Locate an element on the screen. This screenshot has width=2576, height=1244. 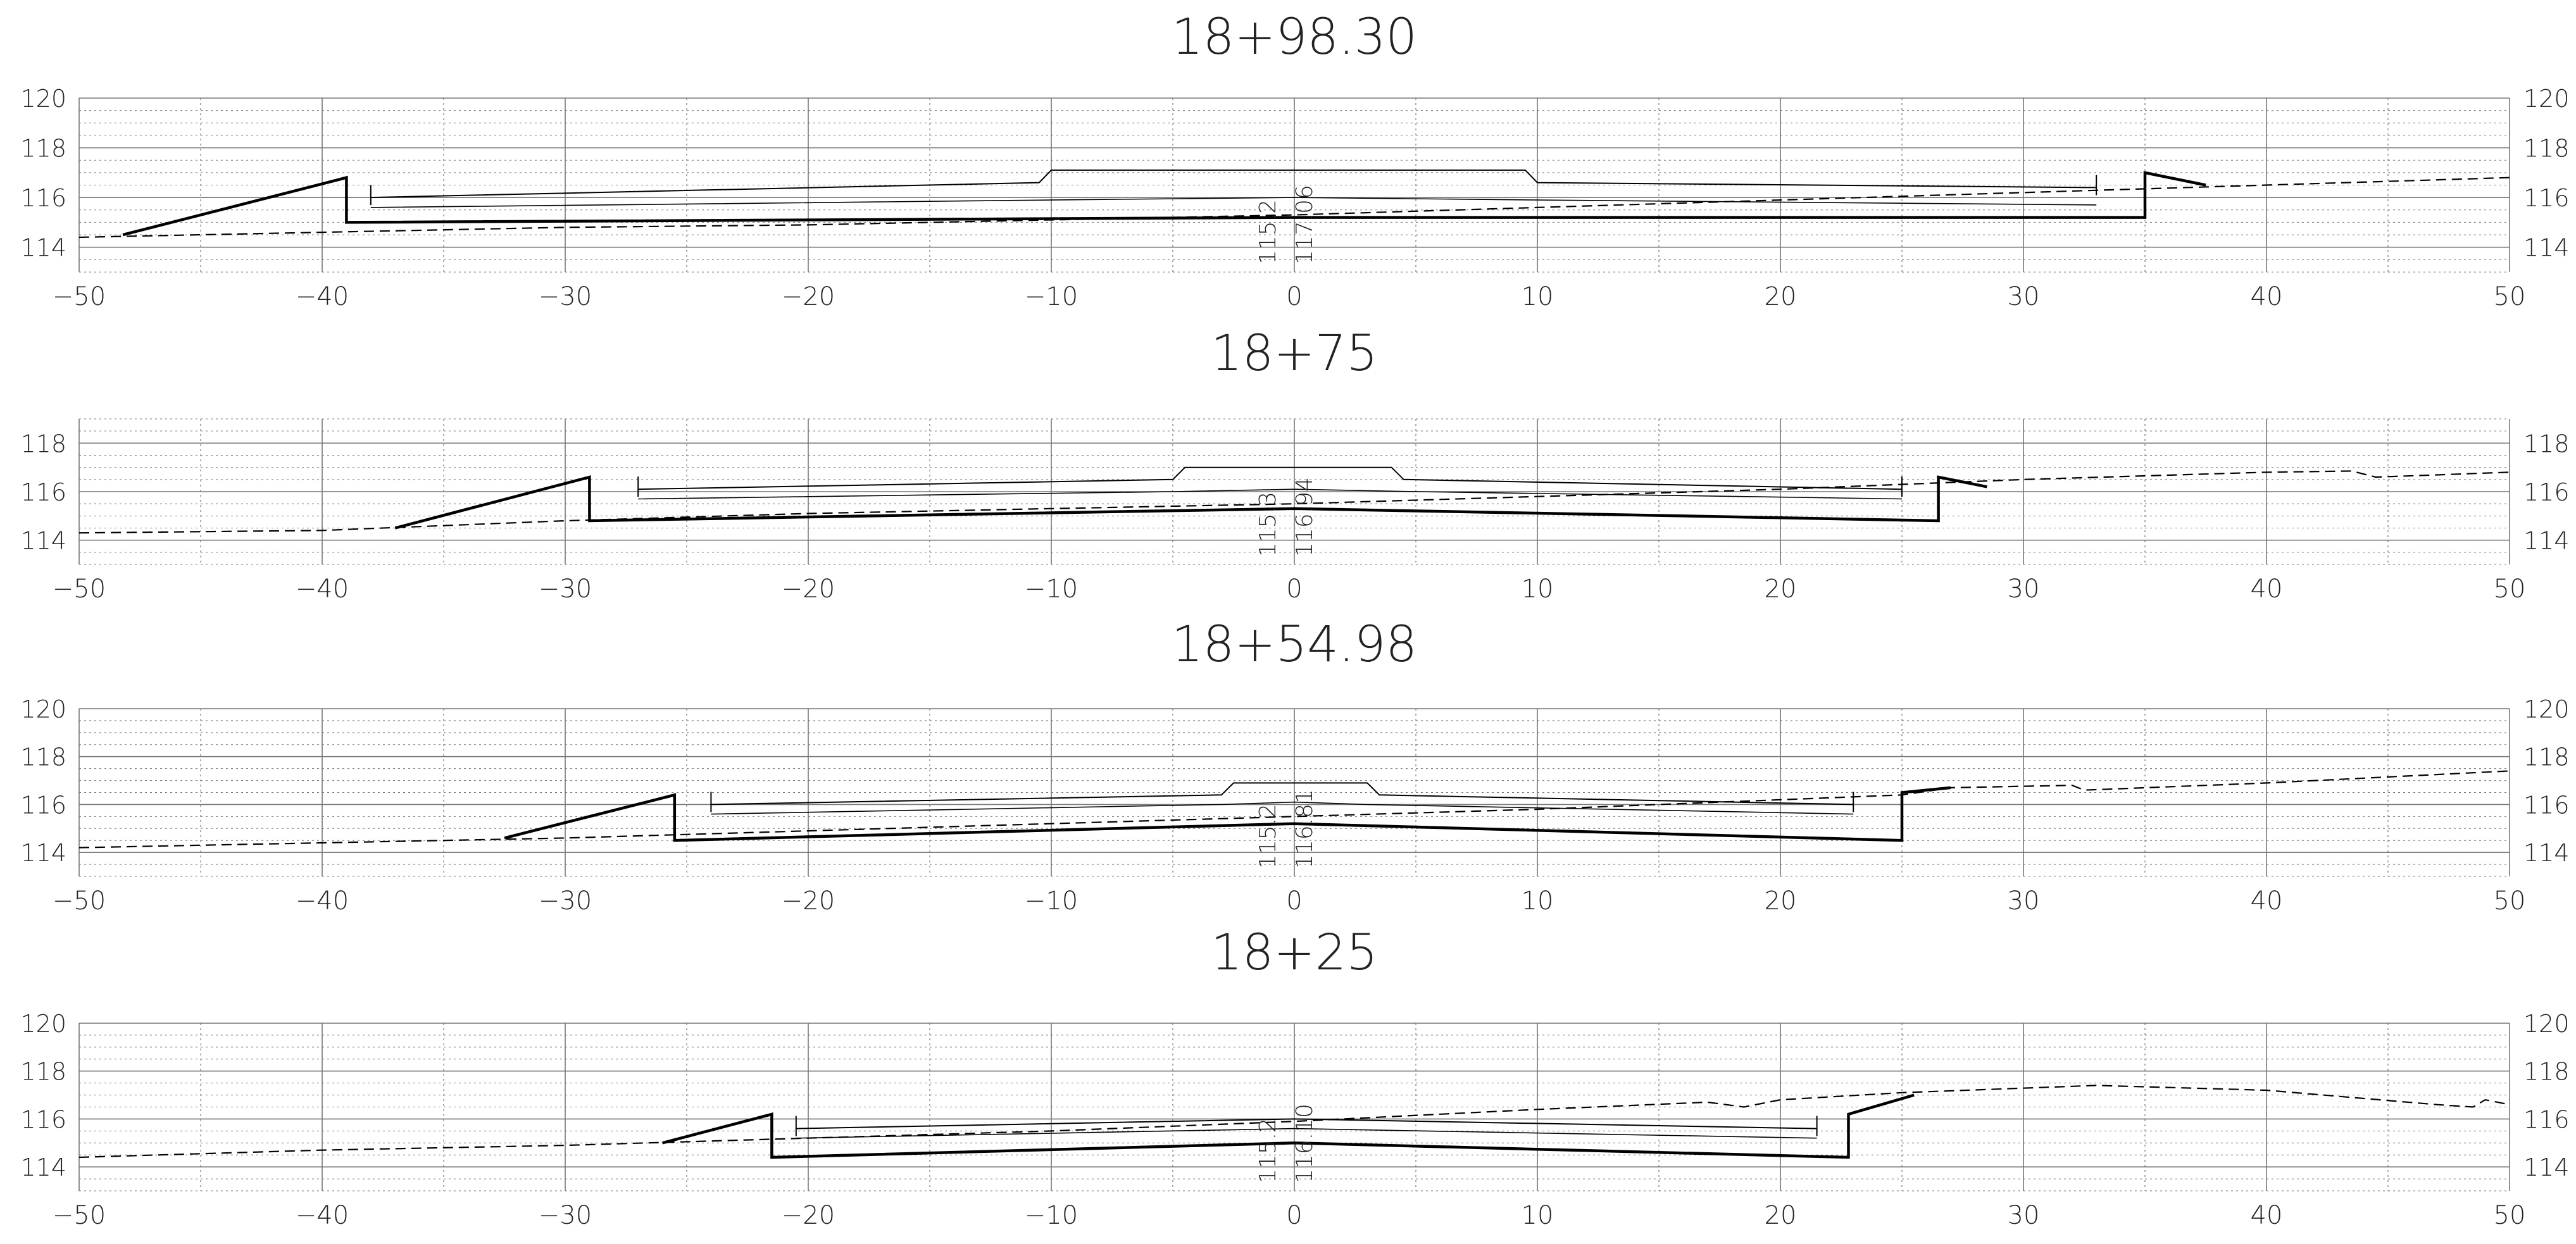
section-title: 18+98.30 is located at coordinates (1294, 37).